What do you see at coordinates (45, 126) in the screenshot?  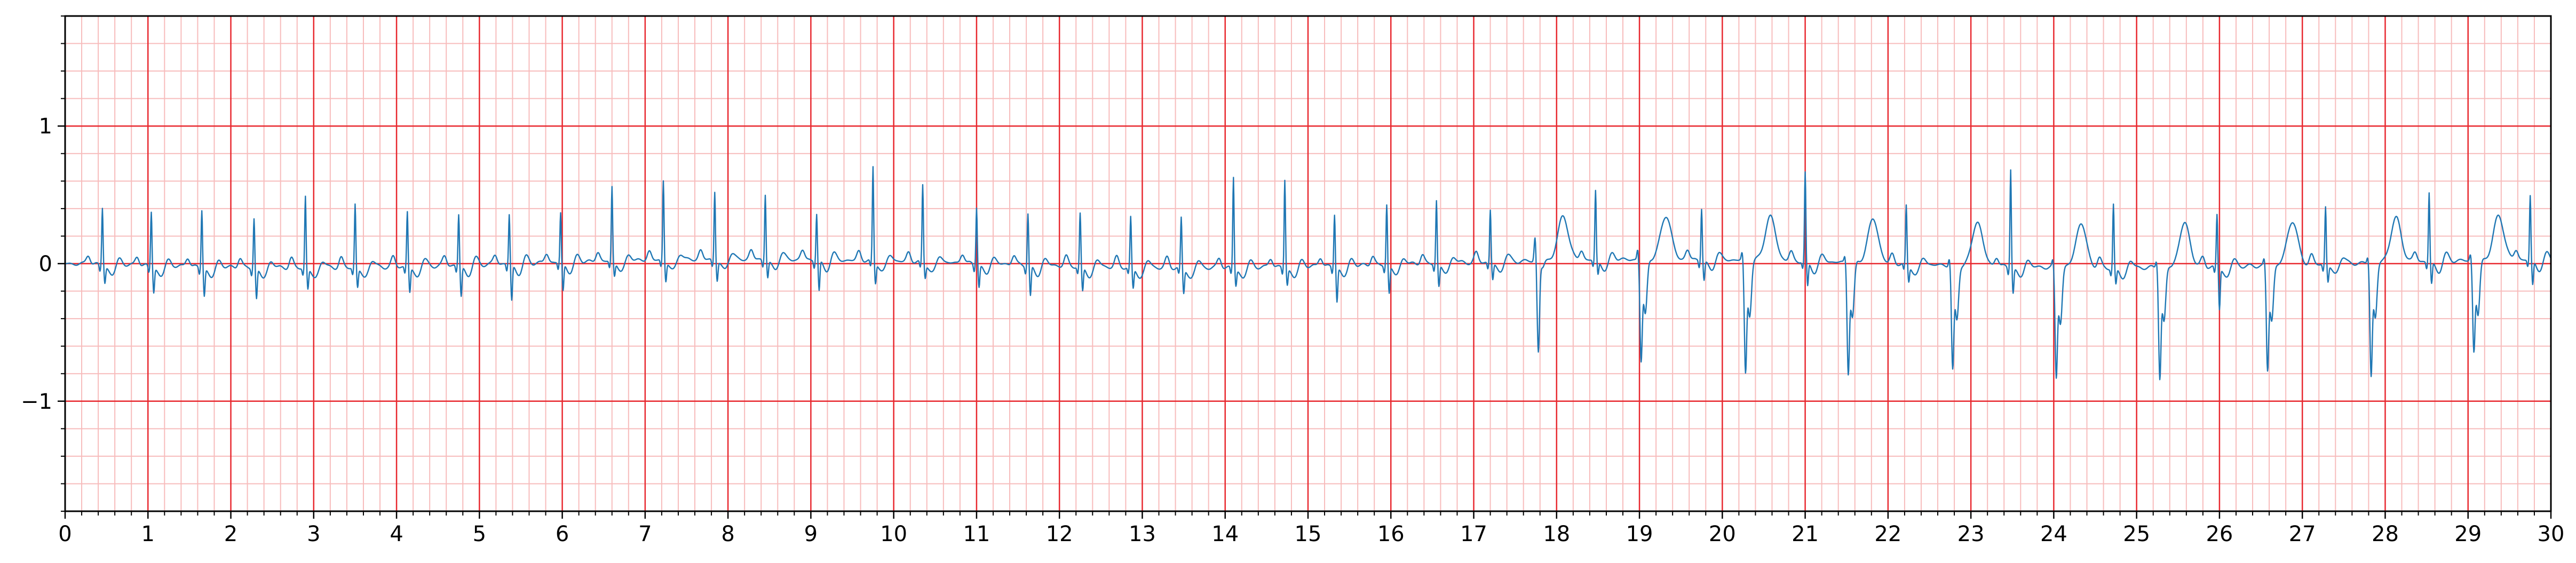 I see `y-tick-label: 1` at bounding box center [45, 126].